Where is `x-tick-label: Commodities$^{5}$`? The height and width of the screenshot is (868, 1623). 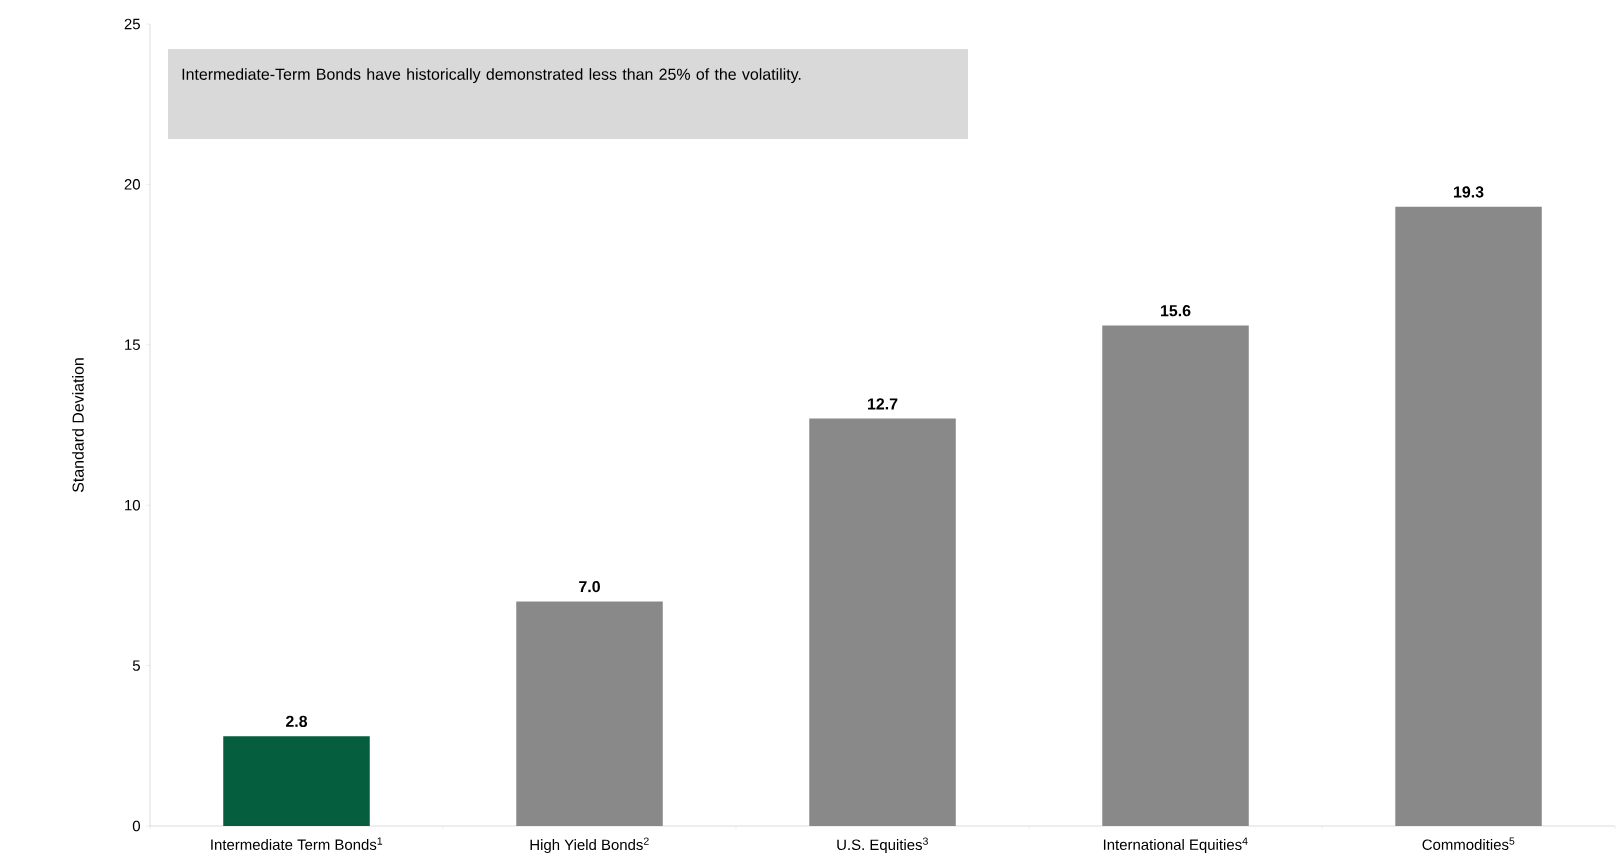 x-tick-label: Commodities$^{5}$ is located at coordinates (1468, 843).